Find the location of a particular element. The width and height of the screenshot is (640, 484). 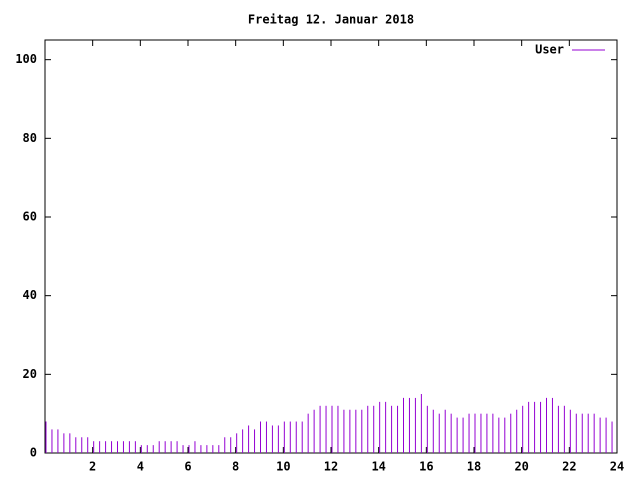

x-tick-label: 24 is located at coordinates (617, 467).